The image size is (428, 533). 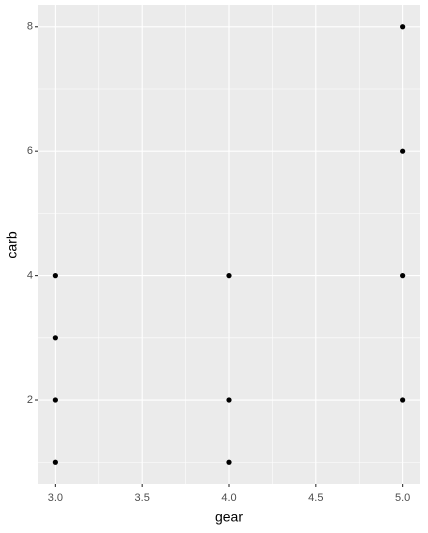 I want to click on x-tick-label: 5.0, so click(x=402, y=498).